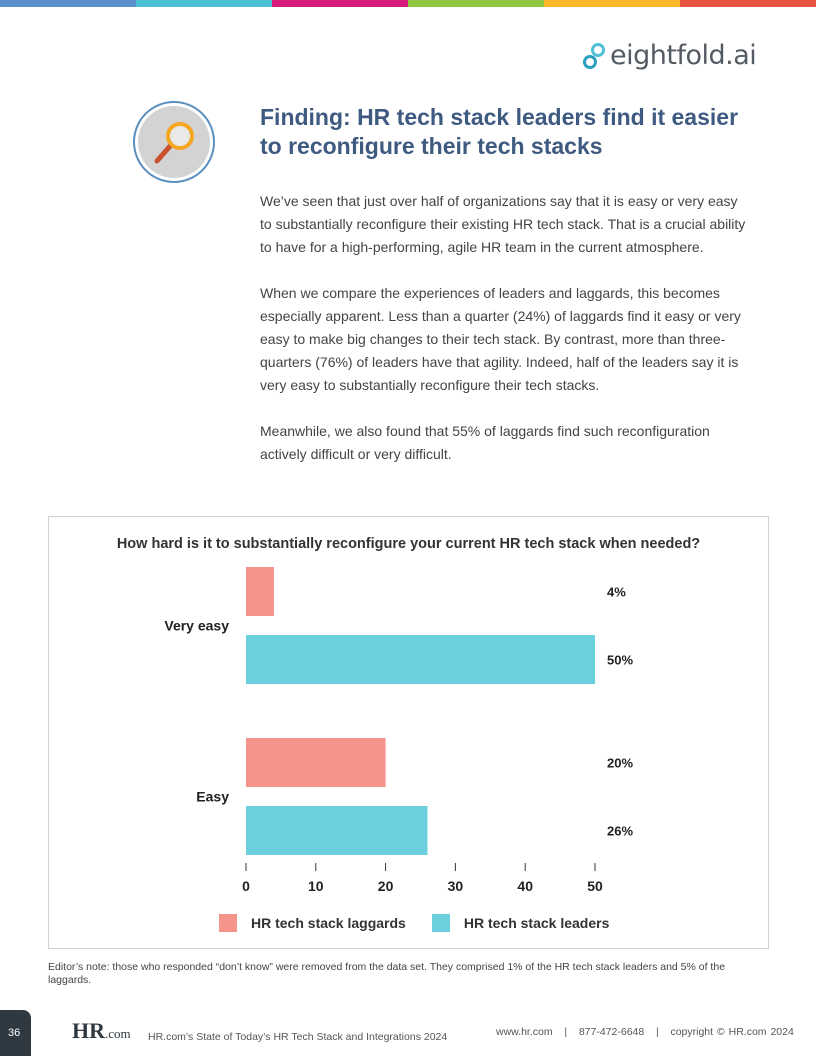 The height and width of the screenshot is (1056, 816). I want to click on eightfold-logo: eightfold.ai, so click(669, 55).